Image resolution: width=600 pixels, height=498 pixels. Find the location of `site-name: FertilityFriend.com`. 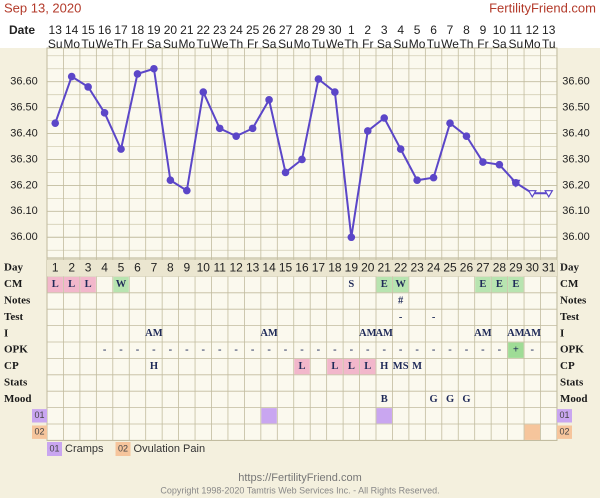

site-name: FertilityFriend.com is located at coordinates (542, 7).